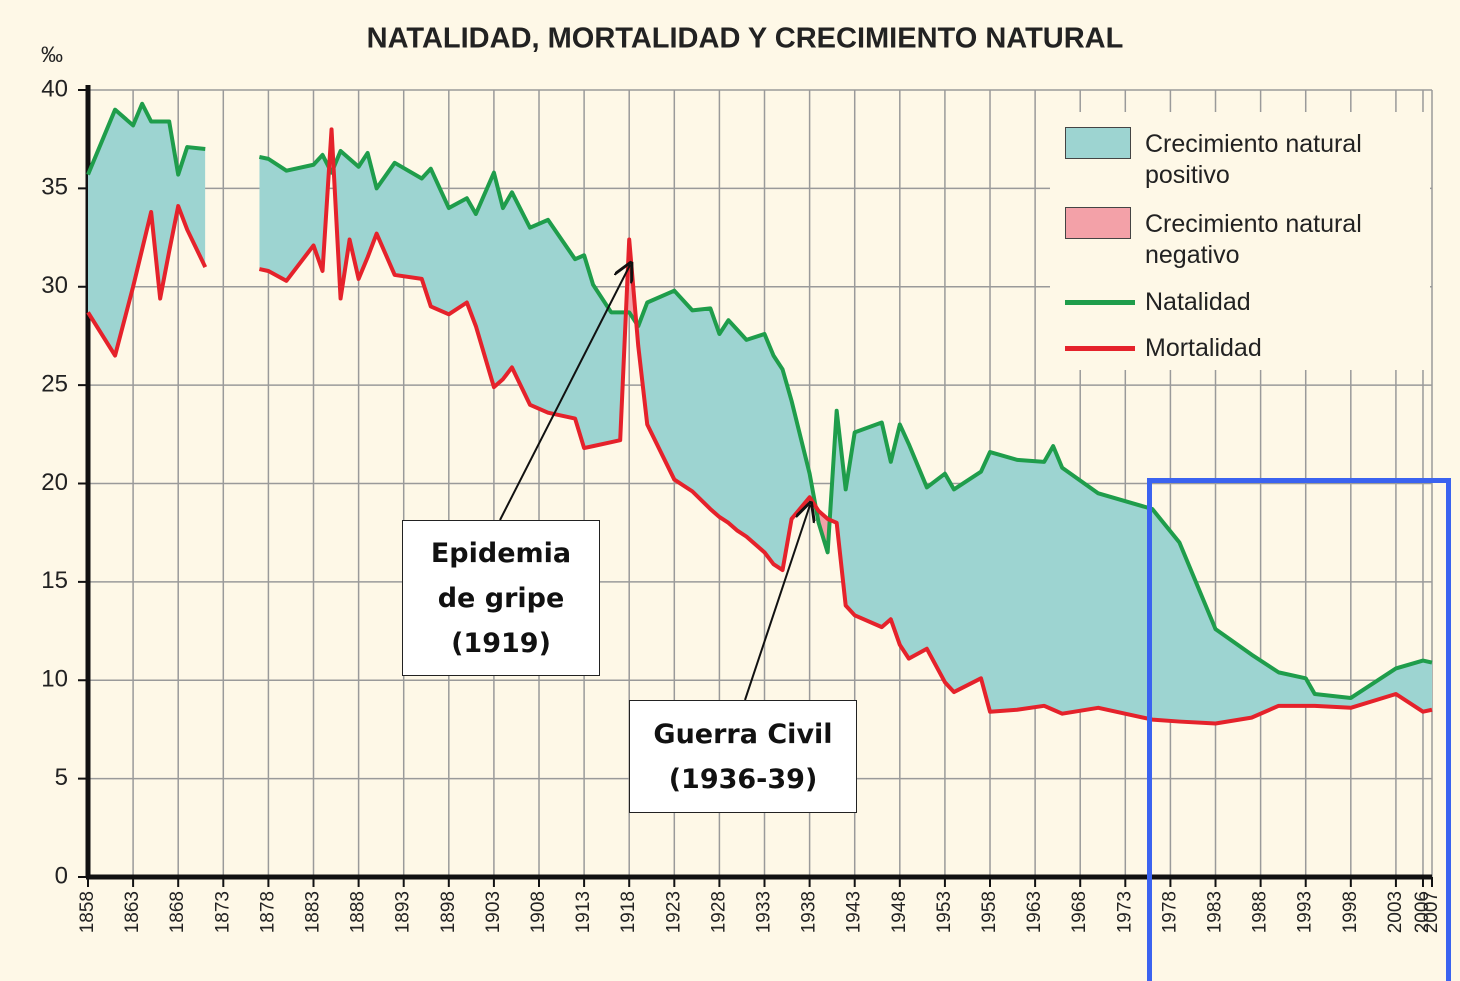 The image size is (1460, 981). What do you see at coordinates (1034, 912) in the screenshot?
I see `x-tick-label: 1963` at bounding box center [1034, 912].